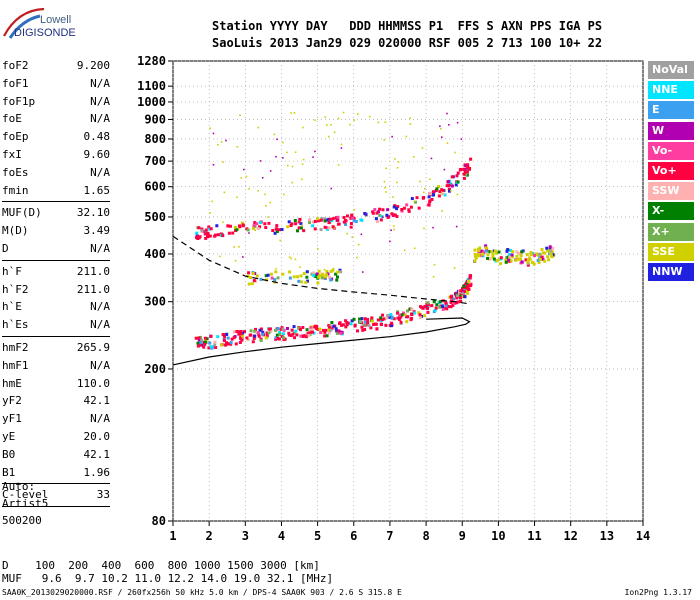 This screenshot has height=600, width=700. What do you see at coordinates (12, 119) in the screenshot?
I see `param-label: foE` at bounding box center [12, 119].